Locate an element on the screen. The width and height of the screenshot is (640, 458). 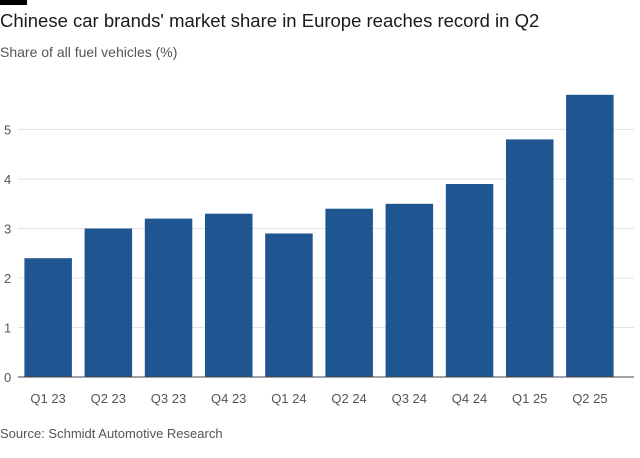
x-tick-label: Q2 25 is located at coordinates (589, 398).